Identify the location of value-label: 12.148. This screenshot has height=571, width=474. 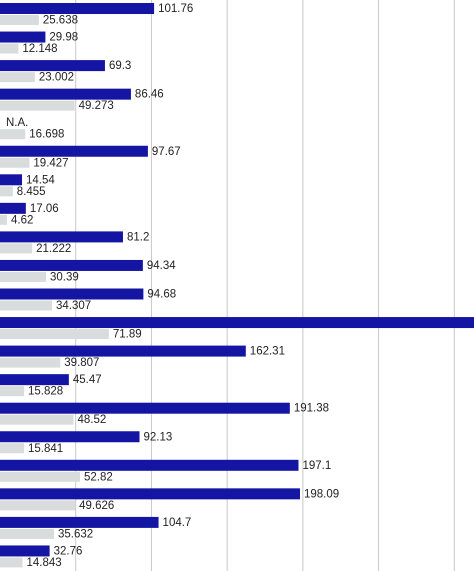
(39, 49).